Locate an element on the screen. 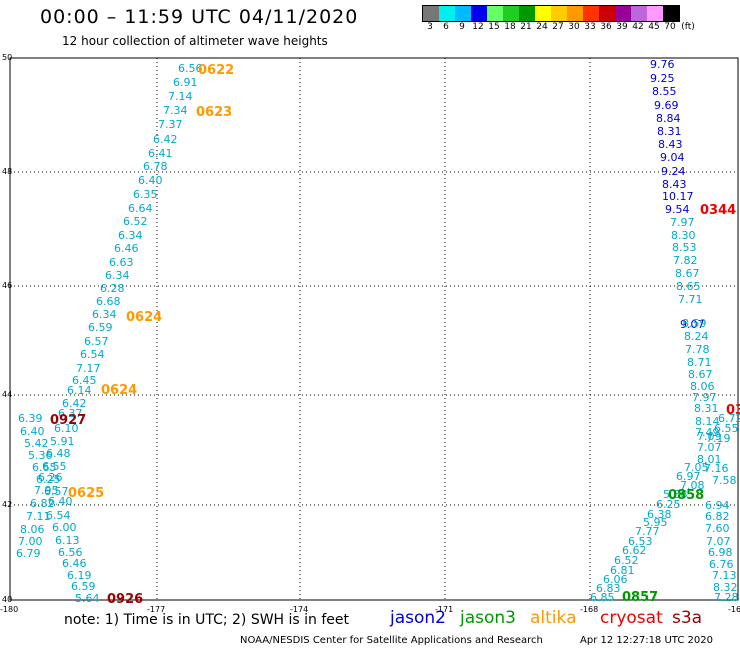  time-label: 0926 is located at coordinates (125, 599).